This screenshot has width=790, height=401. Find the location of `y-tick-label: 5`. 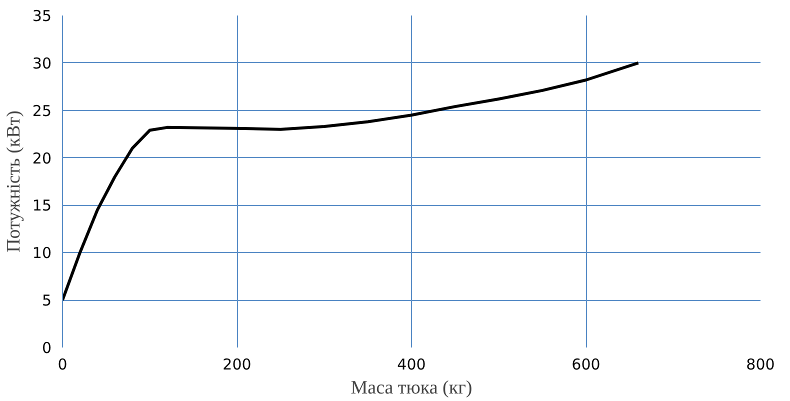

y-tick-label: 5 is located at coordinates (47, 301).